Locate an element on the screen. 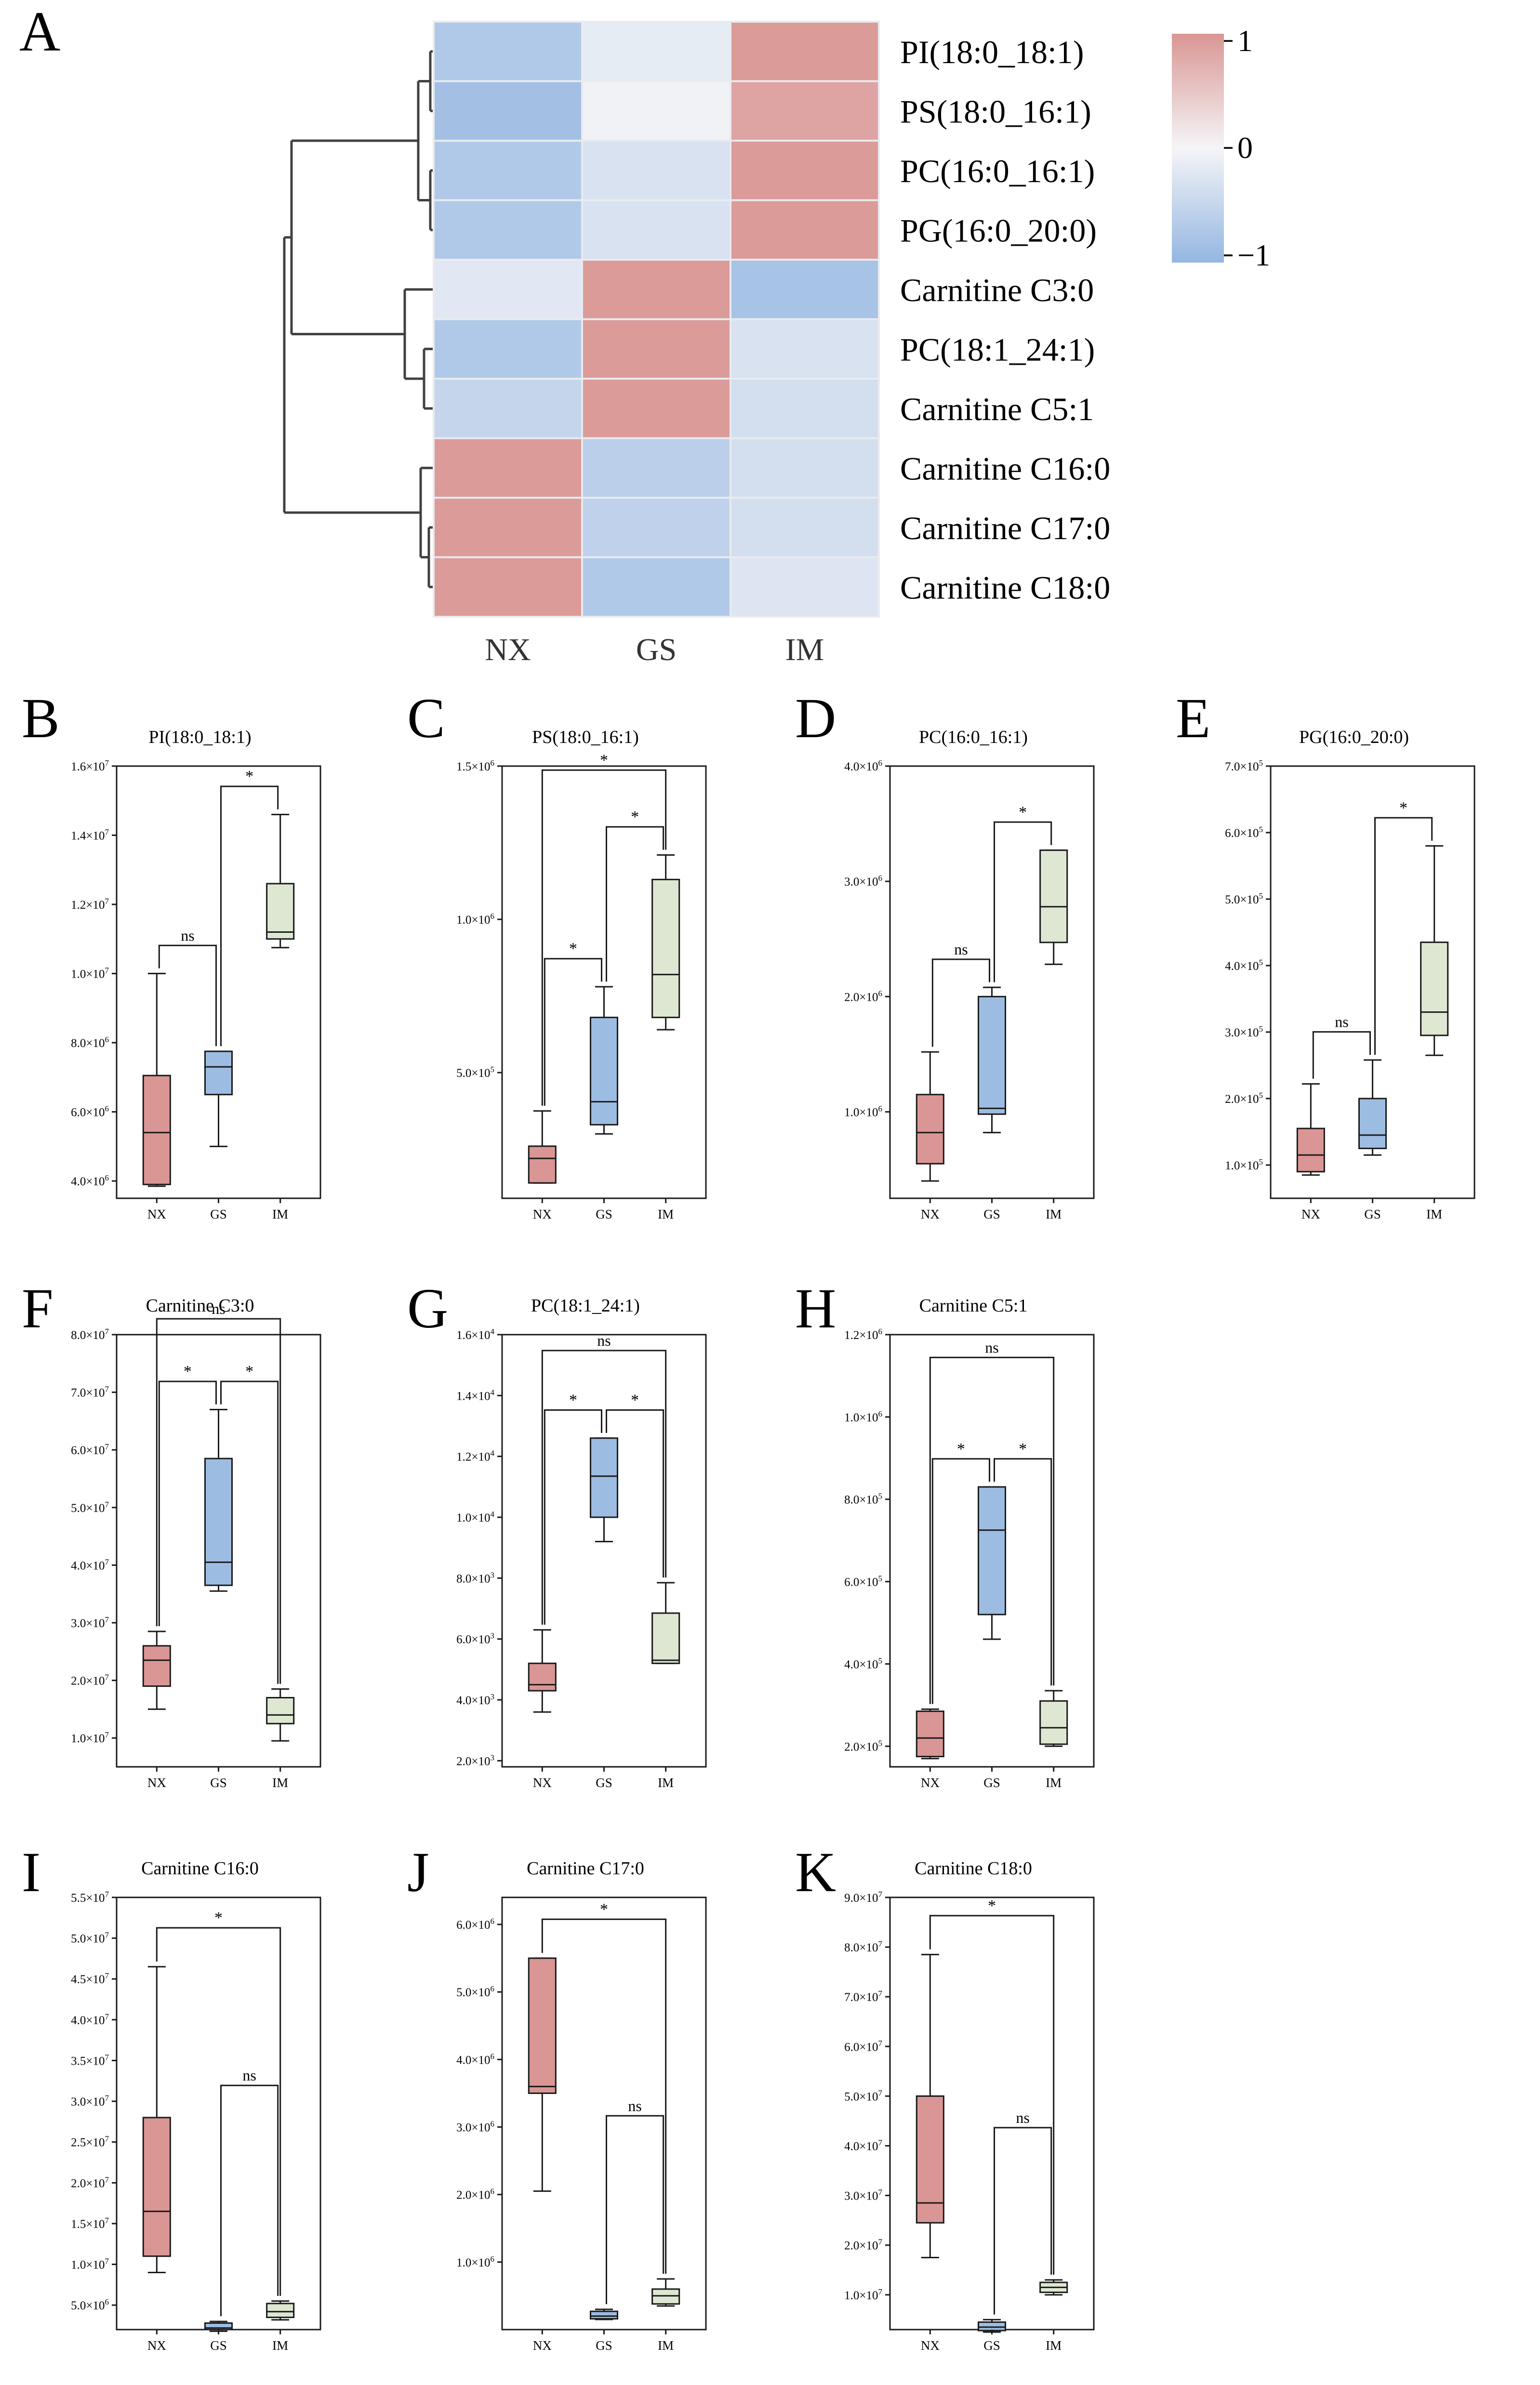 This screenshot has width=1540, height=2385. y-tick-label: 2.5×10⁷ is located at coordinates (90, 2141).